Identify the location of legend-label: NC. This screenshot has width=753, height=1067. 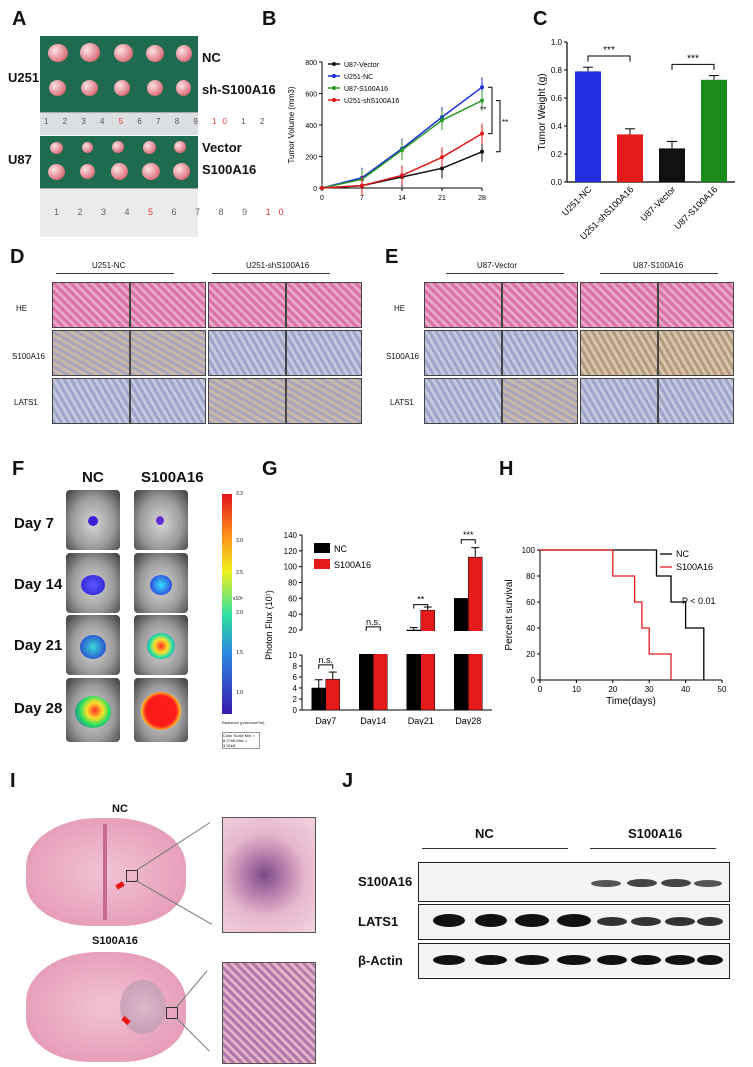
(340, 549).